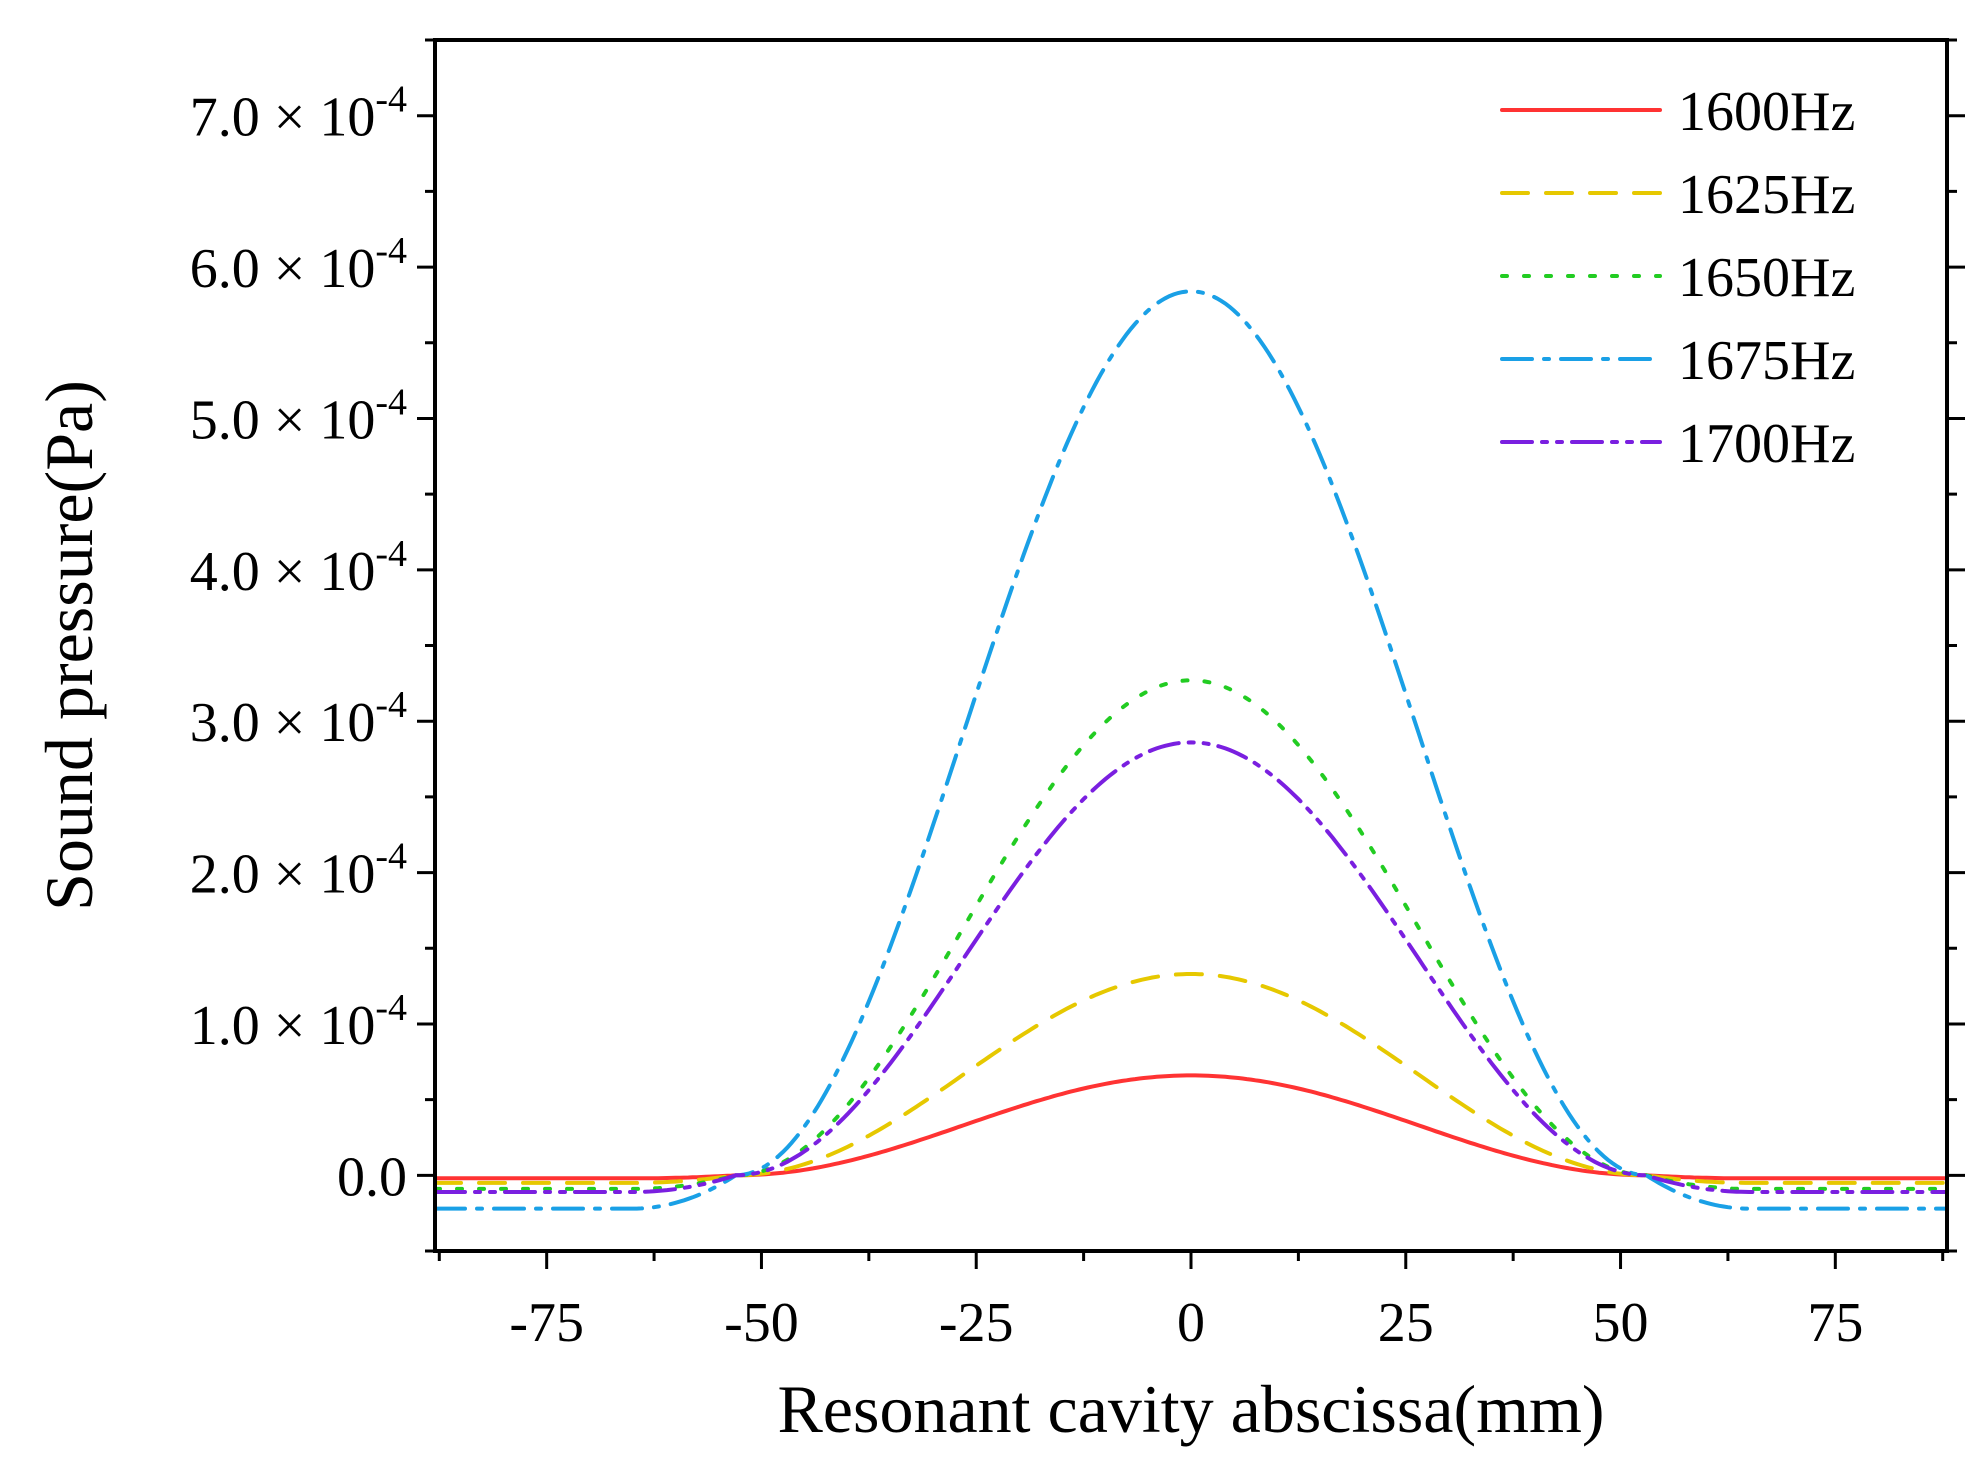 This screenshot has height=1468, width=1975. Describe the element at coordinates (1190, 1409) in the screenshot. I see `x-axis-title: Resonant cavity abscissa(mm)` at that location.